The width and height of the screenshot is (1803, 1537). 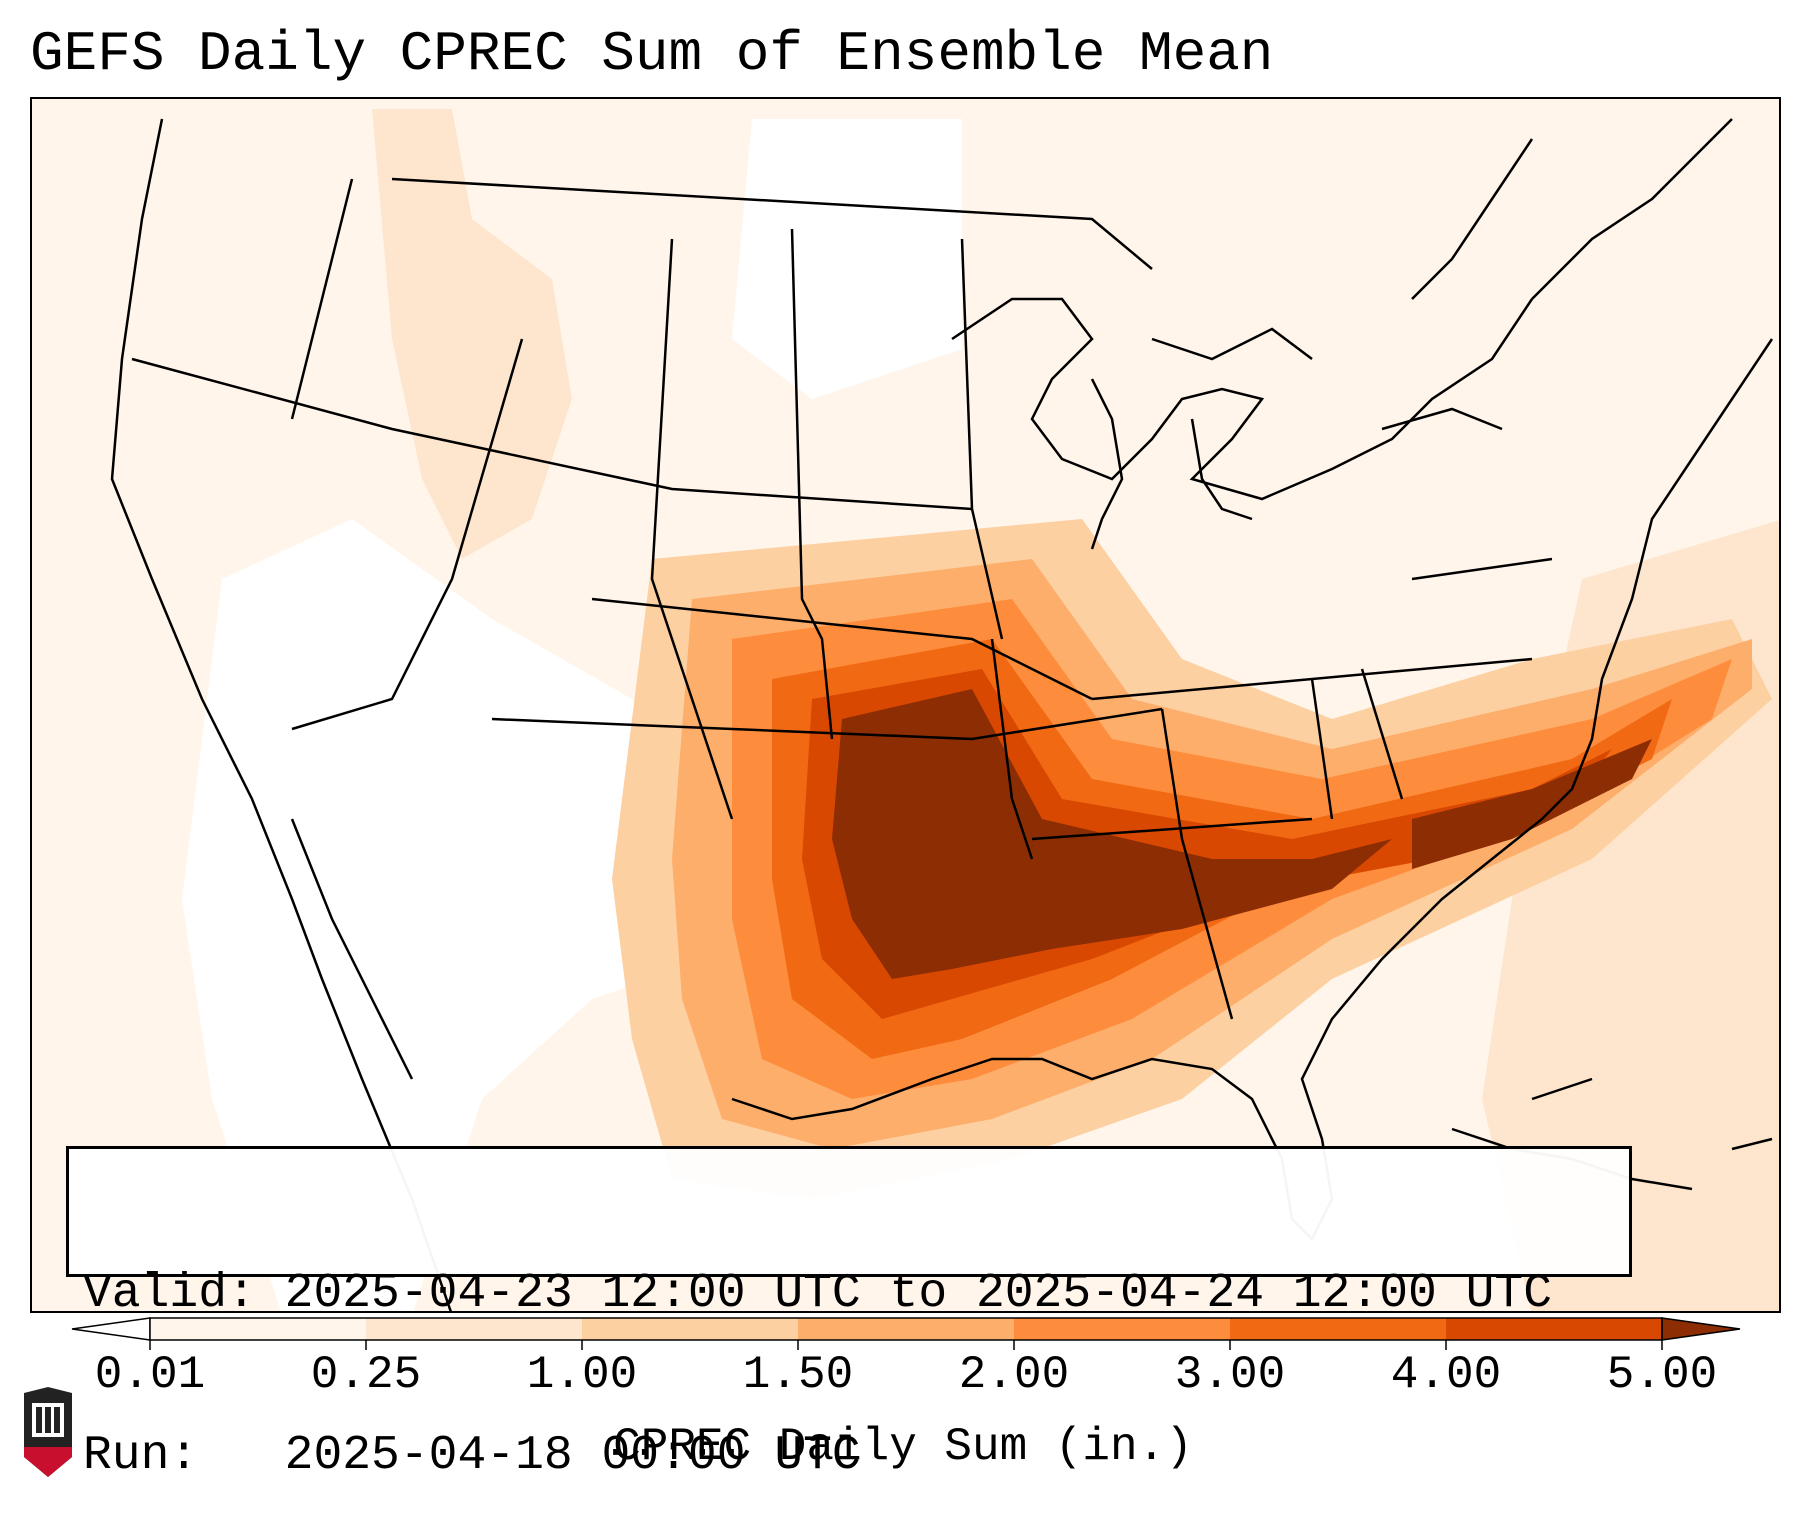 I want to click on colorbar-extend-min, so click(x=111, y=1329).